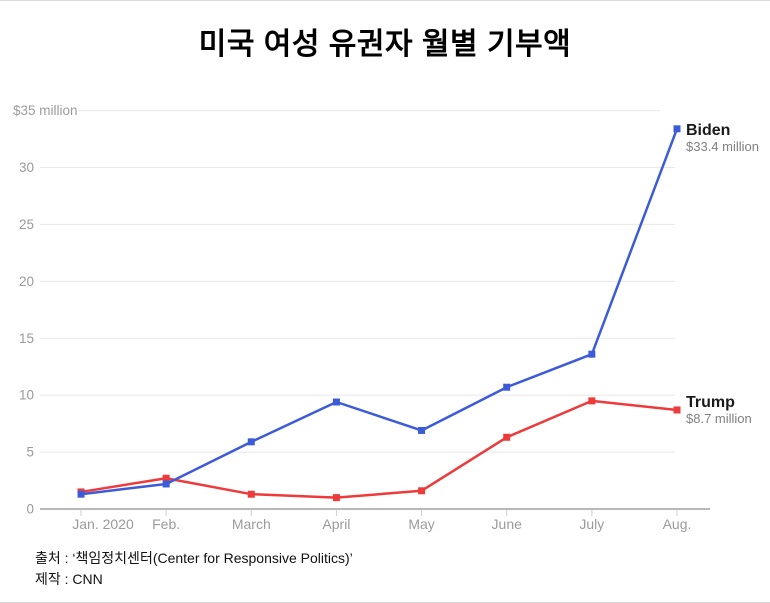 The height and width of the screenshot is (603, 770). Describe the element at coordinates (677, 524) in the screenshot. I see `x-axis-tick-label: Aug.` at that location.